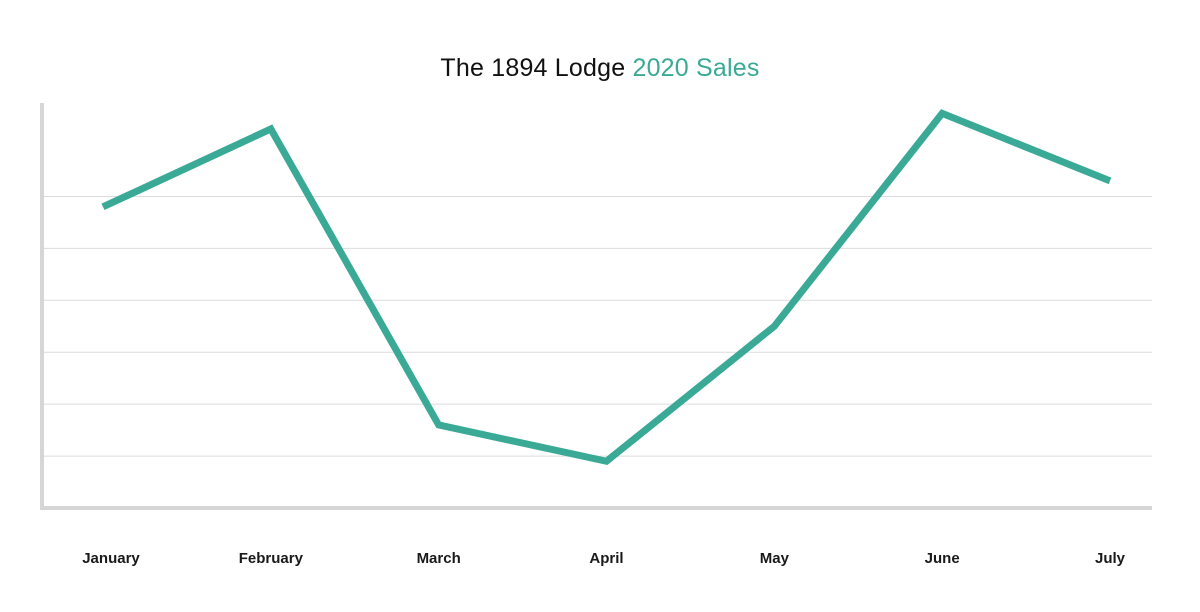 Image resolution: width=1200 pixels, height=612 pixels. I want to click on chart-title-highlight: 2020 Sales, so click(696, 68).